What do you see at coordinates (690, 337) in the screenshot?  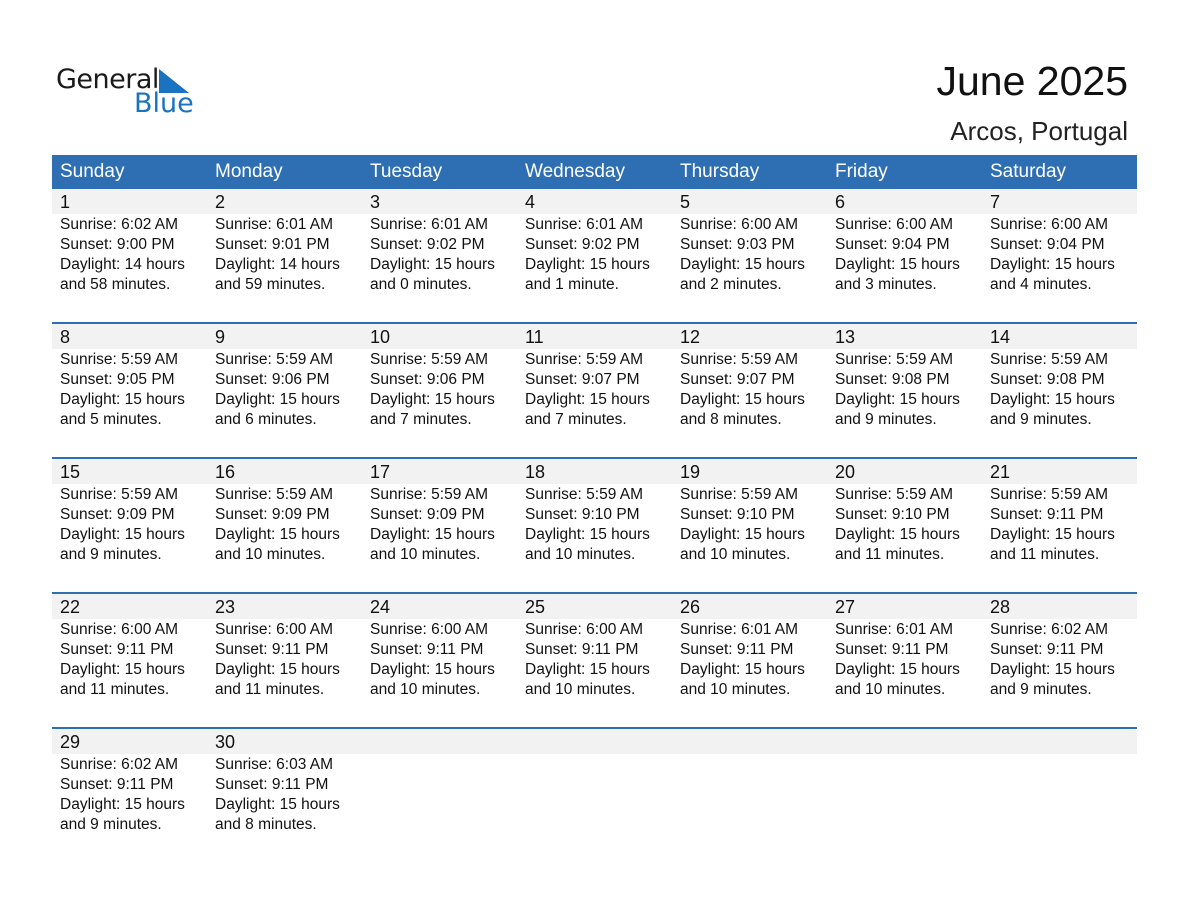 I see `day-number: 12` at bounding box center [690, 337].